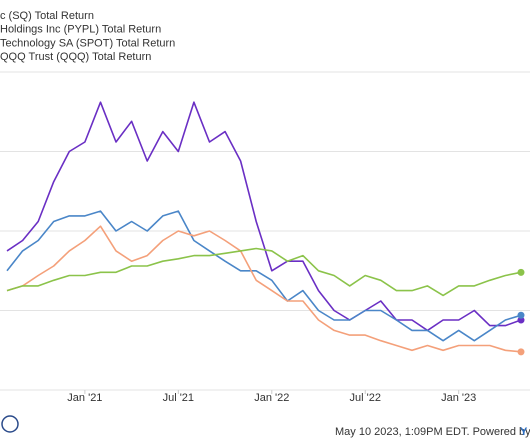 Image resolution: width=530 pixels, height=442 pixels. Describe the element at coordinates (84, 398) in the screenshot. I see `x-tick-label: Jan '21` at that location.